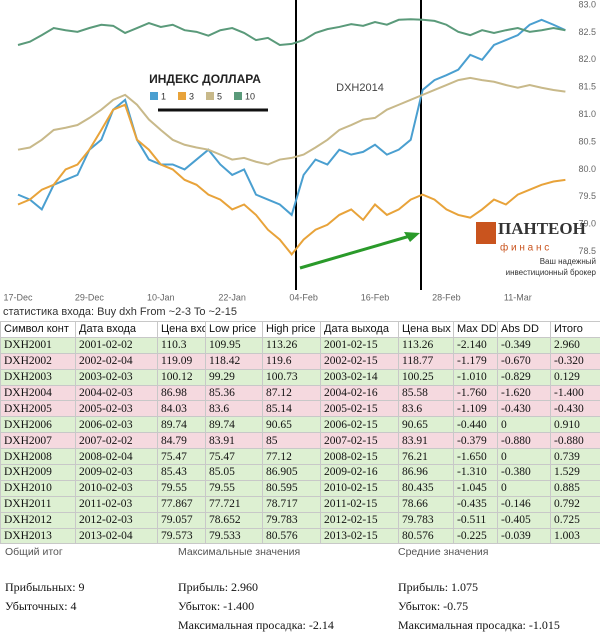  Describe the element at coordinates (182, 409) in the screenshot. I see `table-cell: 84.03` at that location.